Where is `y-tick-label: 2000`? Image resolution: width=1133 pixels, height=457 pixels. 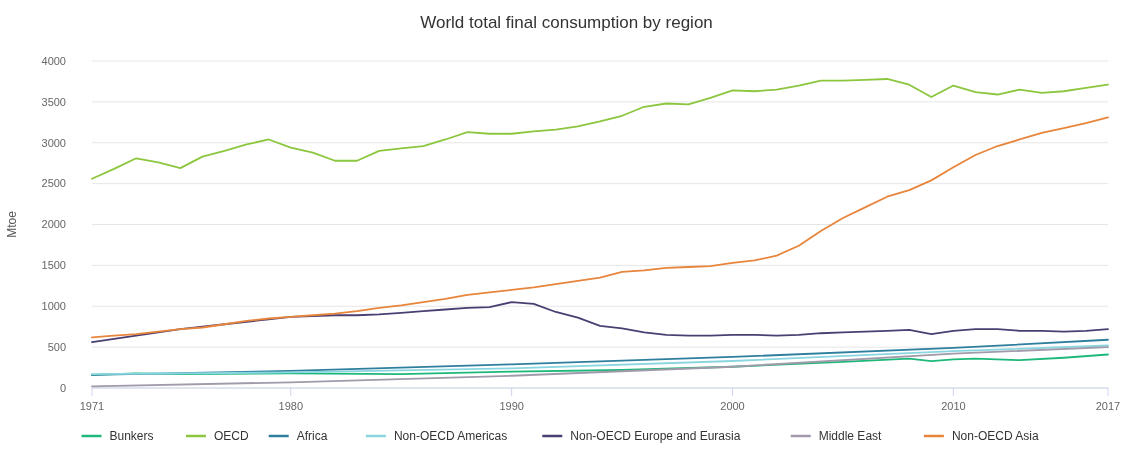
y-tick-label: 2000 is located at coordinates (53, 224).